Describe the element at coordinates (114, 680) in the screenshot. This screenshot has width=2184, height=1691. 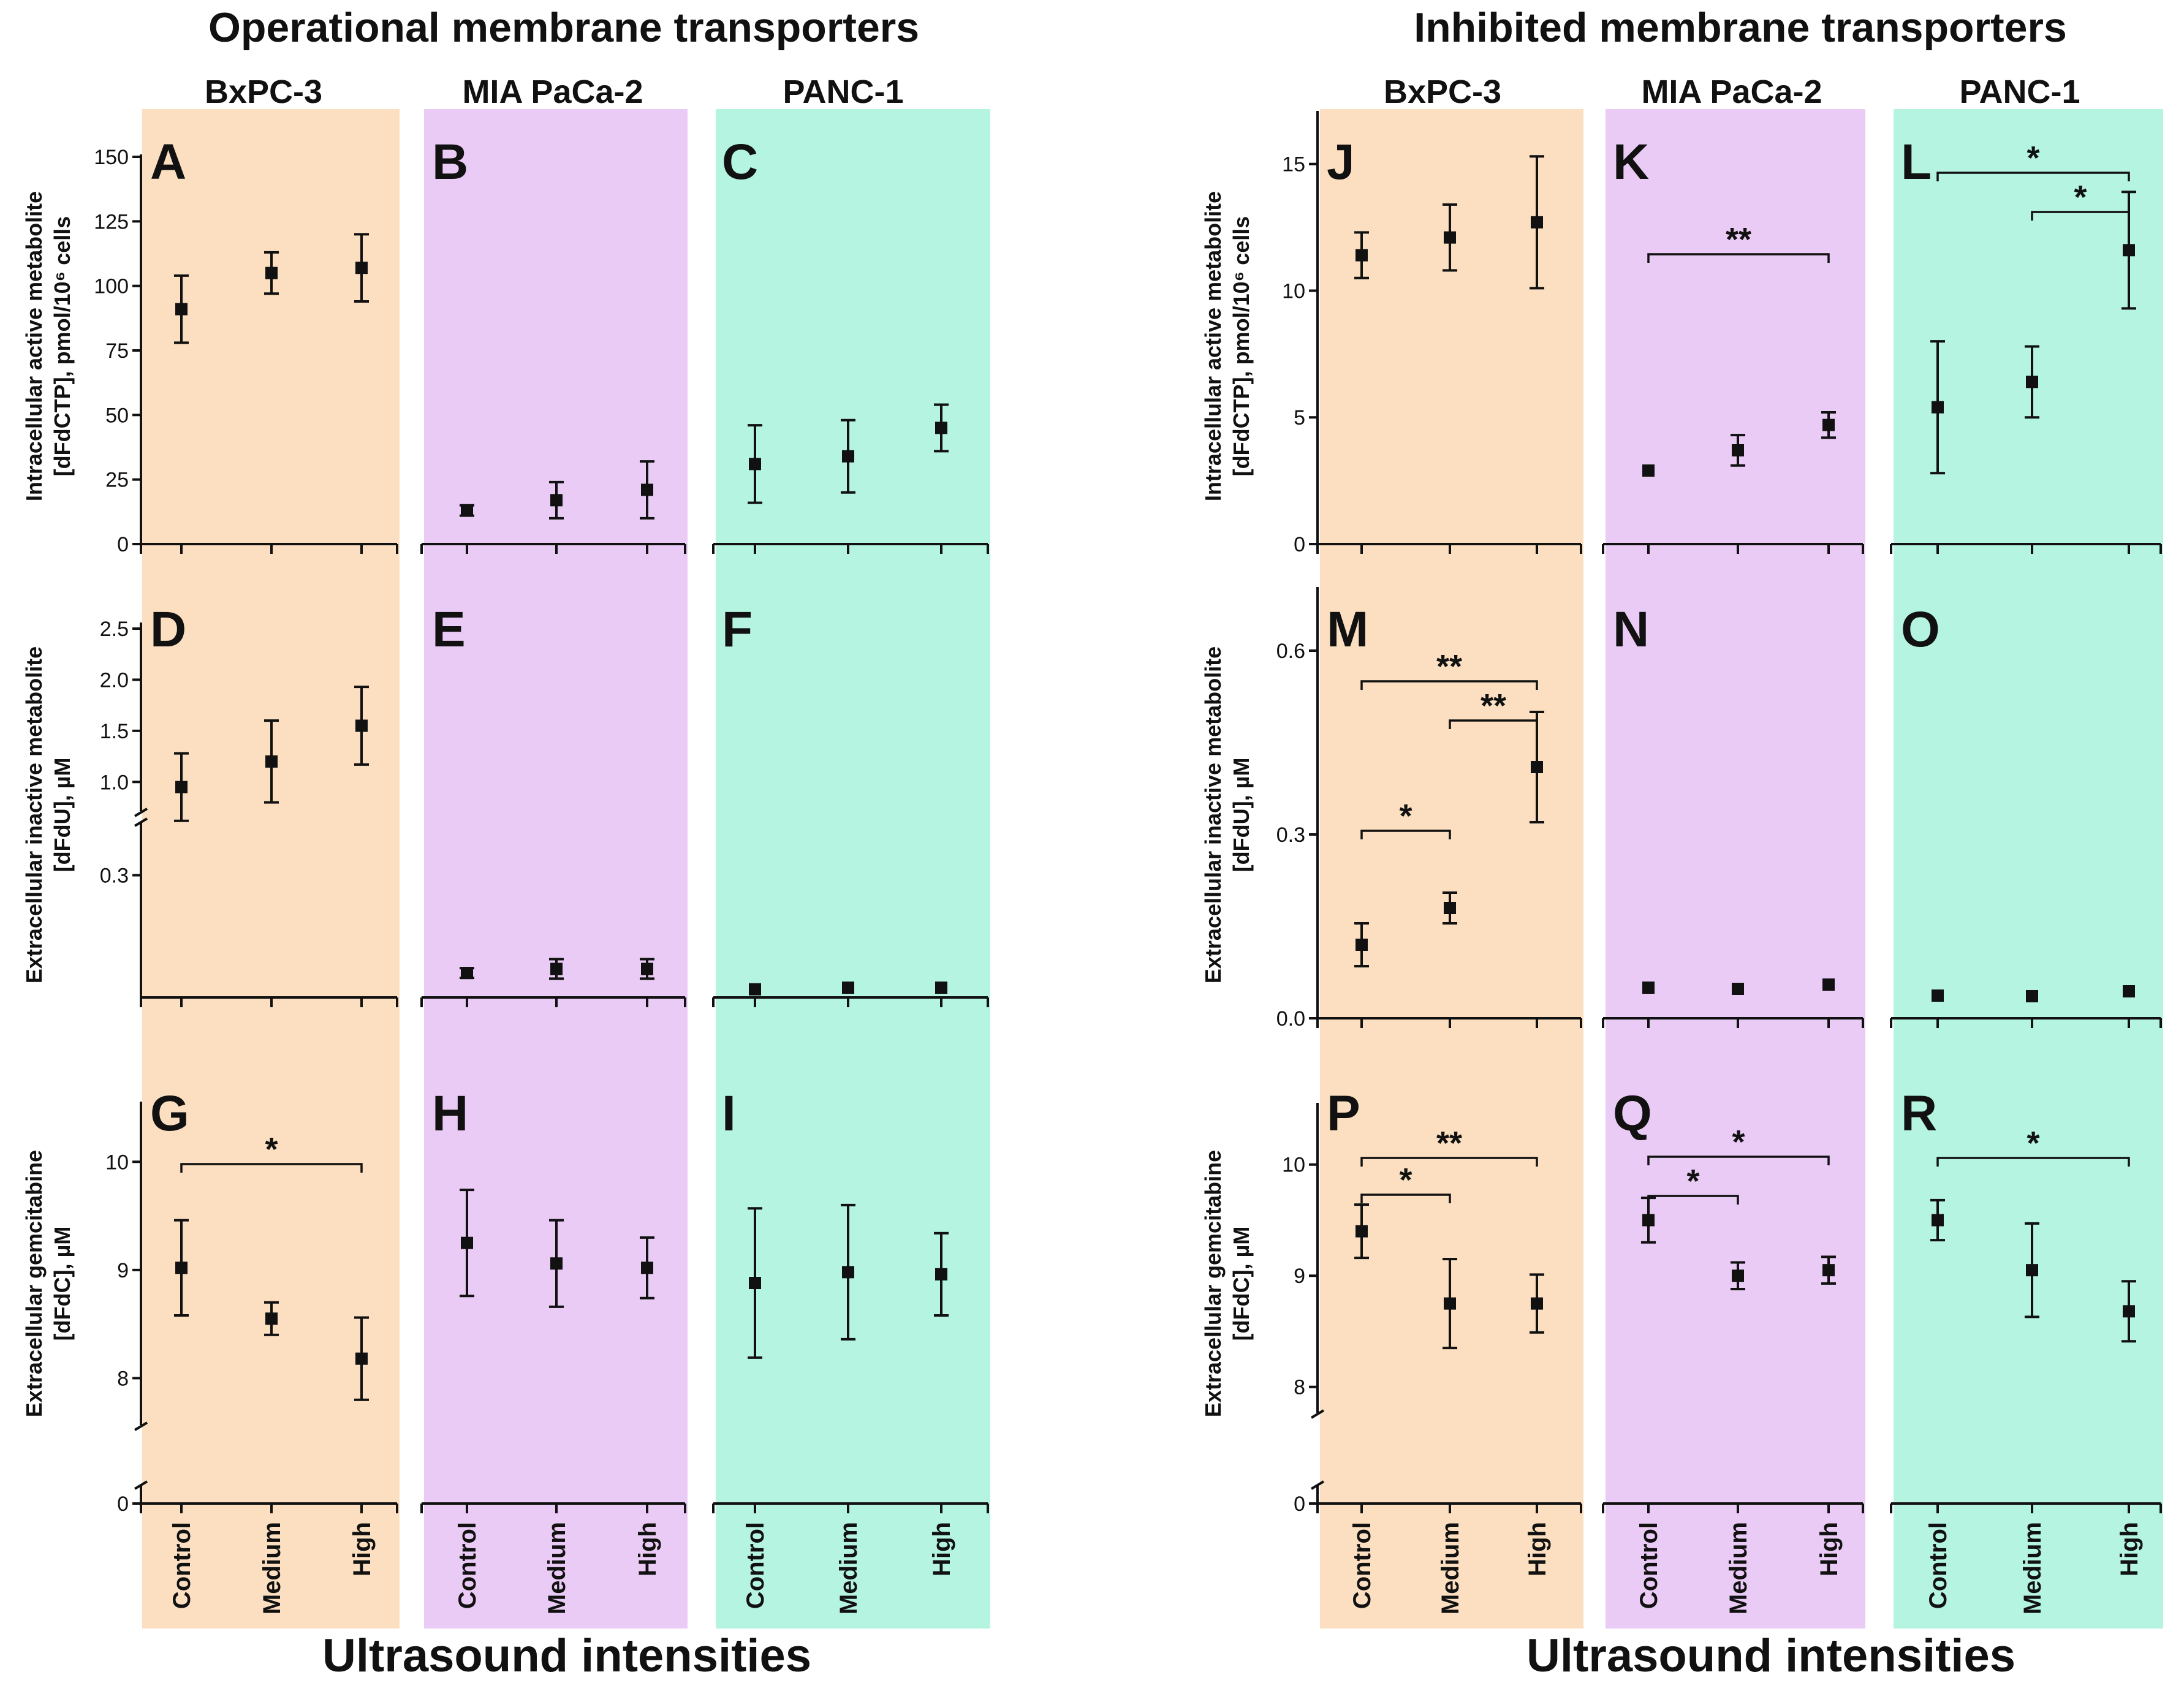
I see `y-tick-label: 2.0` at that location.